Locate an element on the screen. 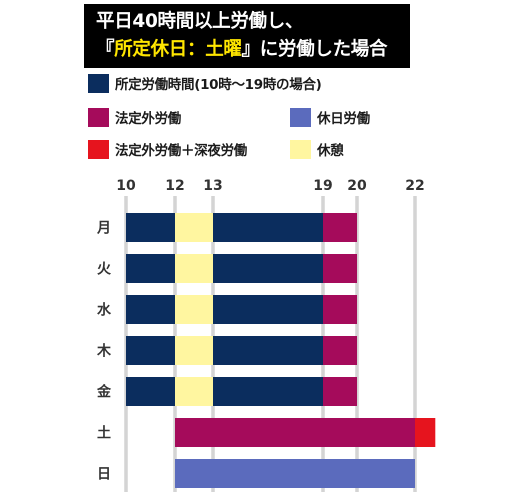 The height and width of the screenshot is (496, 518). legend-item-scheduled-work: 所定労働時間(10時〜19時の場合) is located at coordinates (205, 83).